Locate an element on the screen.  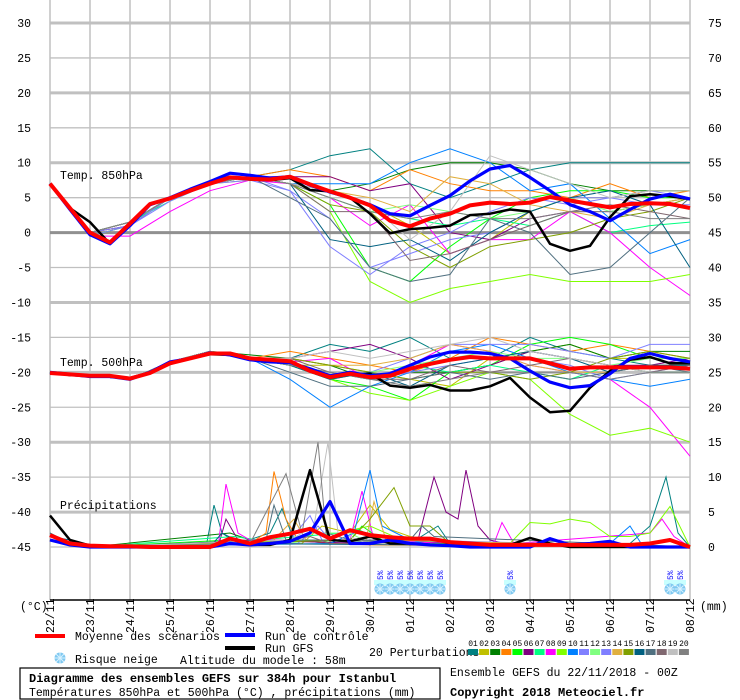
legend-perturbations-label: 20 Perturbations is located at coordinates (424, 653).